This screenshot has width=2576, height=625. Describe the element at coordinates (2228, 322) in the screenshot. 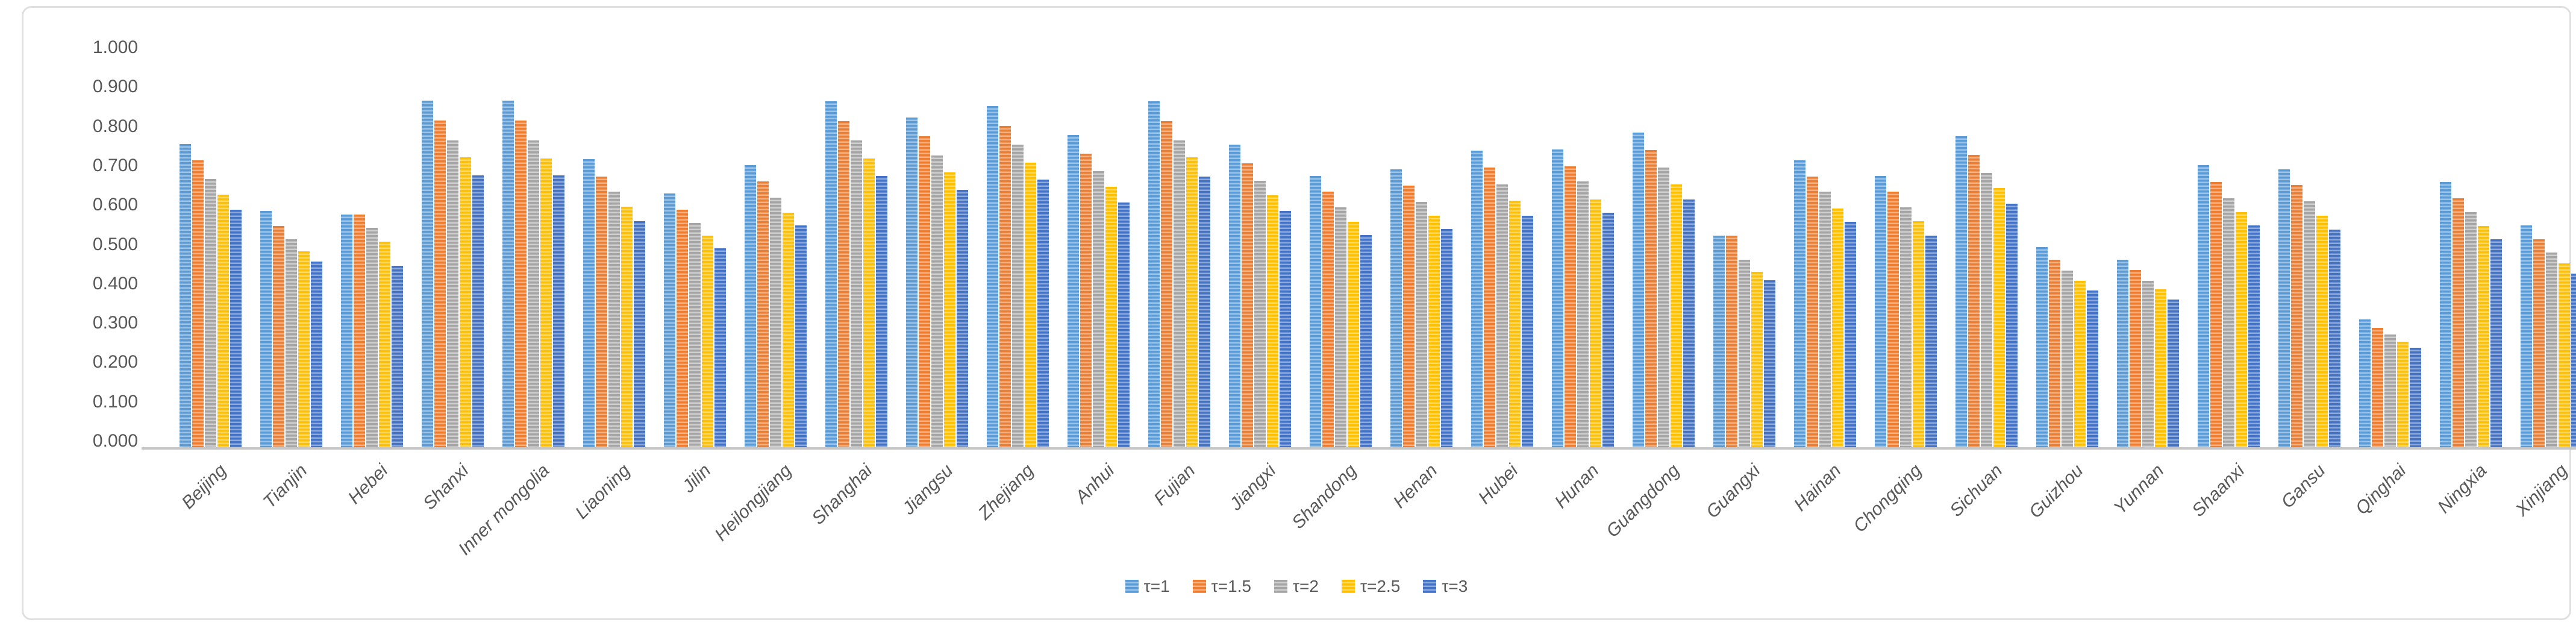

I see `bar-Shaanxi-τ=2` at that location.